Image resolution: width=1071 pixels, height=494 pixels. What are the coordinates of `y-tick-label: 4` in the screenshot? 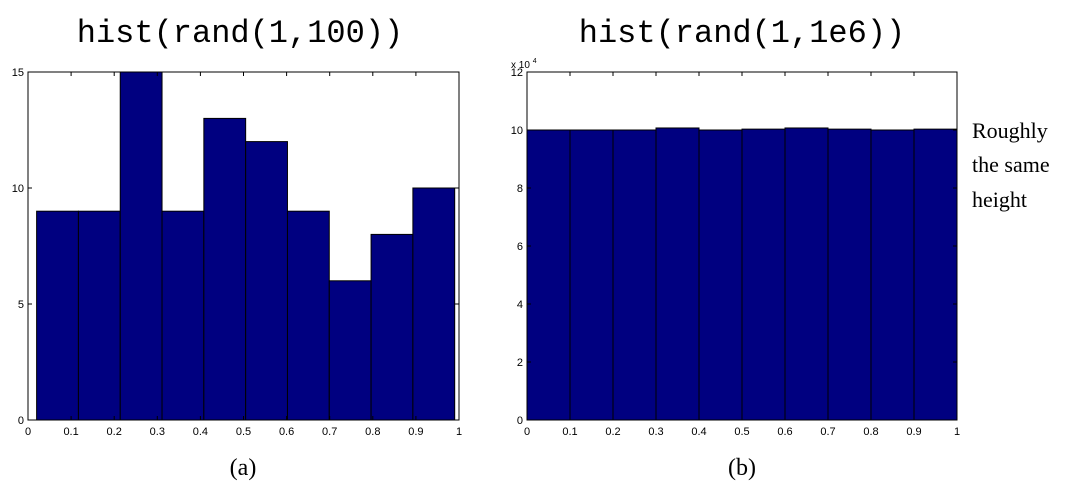 It's located at (520, 305).